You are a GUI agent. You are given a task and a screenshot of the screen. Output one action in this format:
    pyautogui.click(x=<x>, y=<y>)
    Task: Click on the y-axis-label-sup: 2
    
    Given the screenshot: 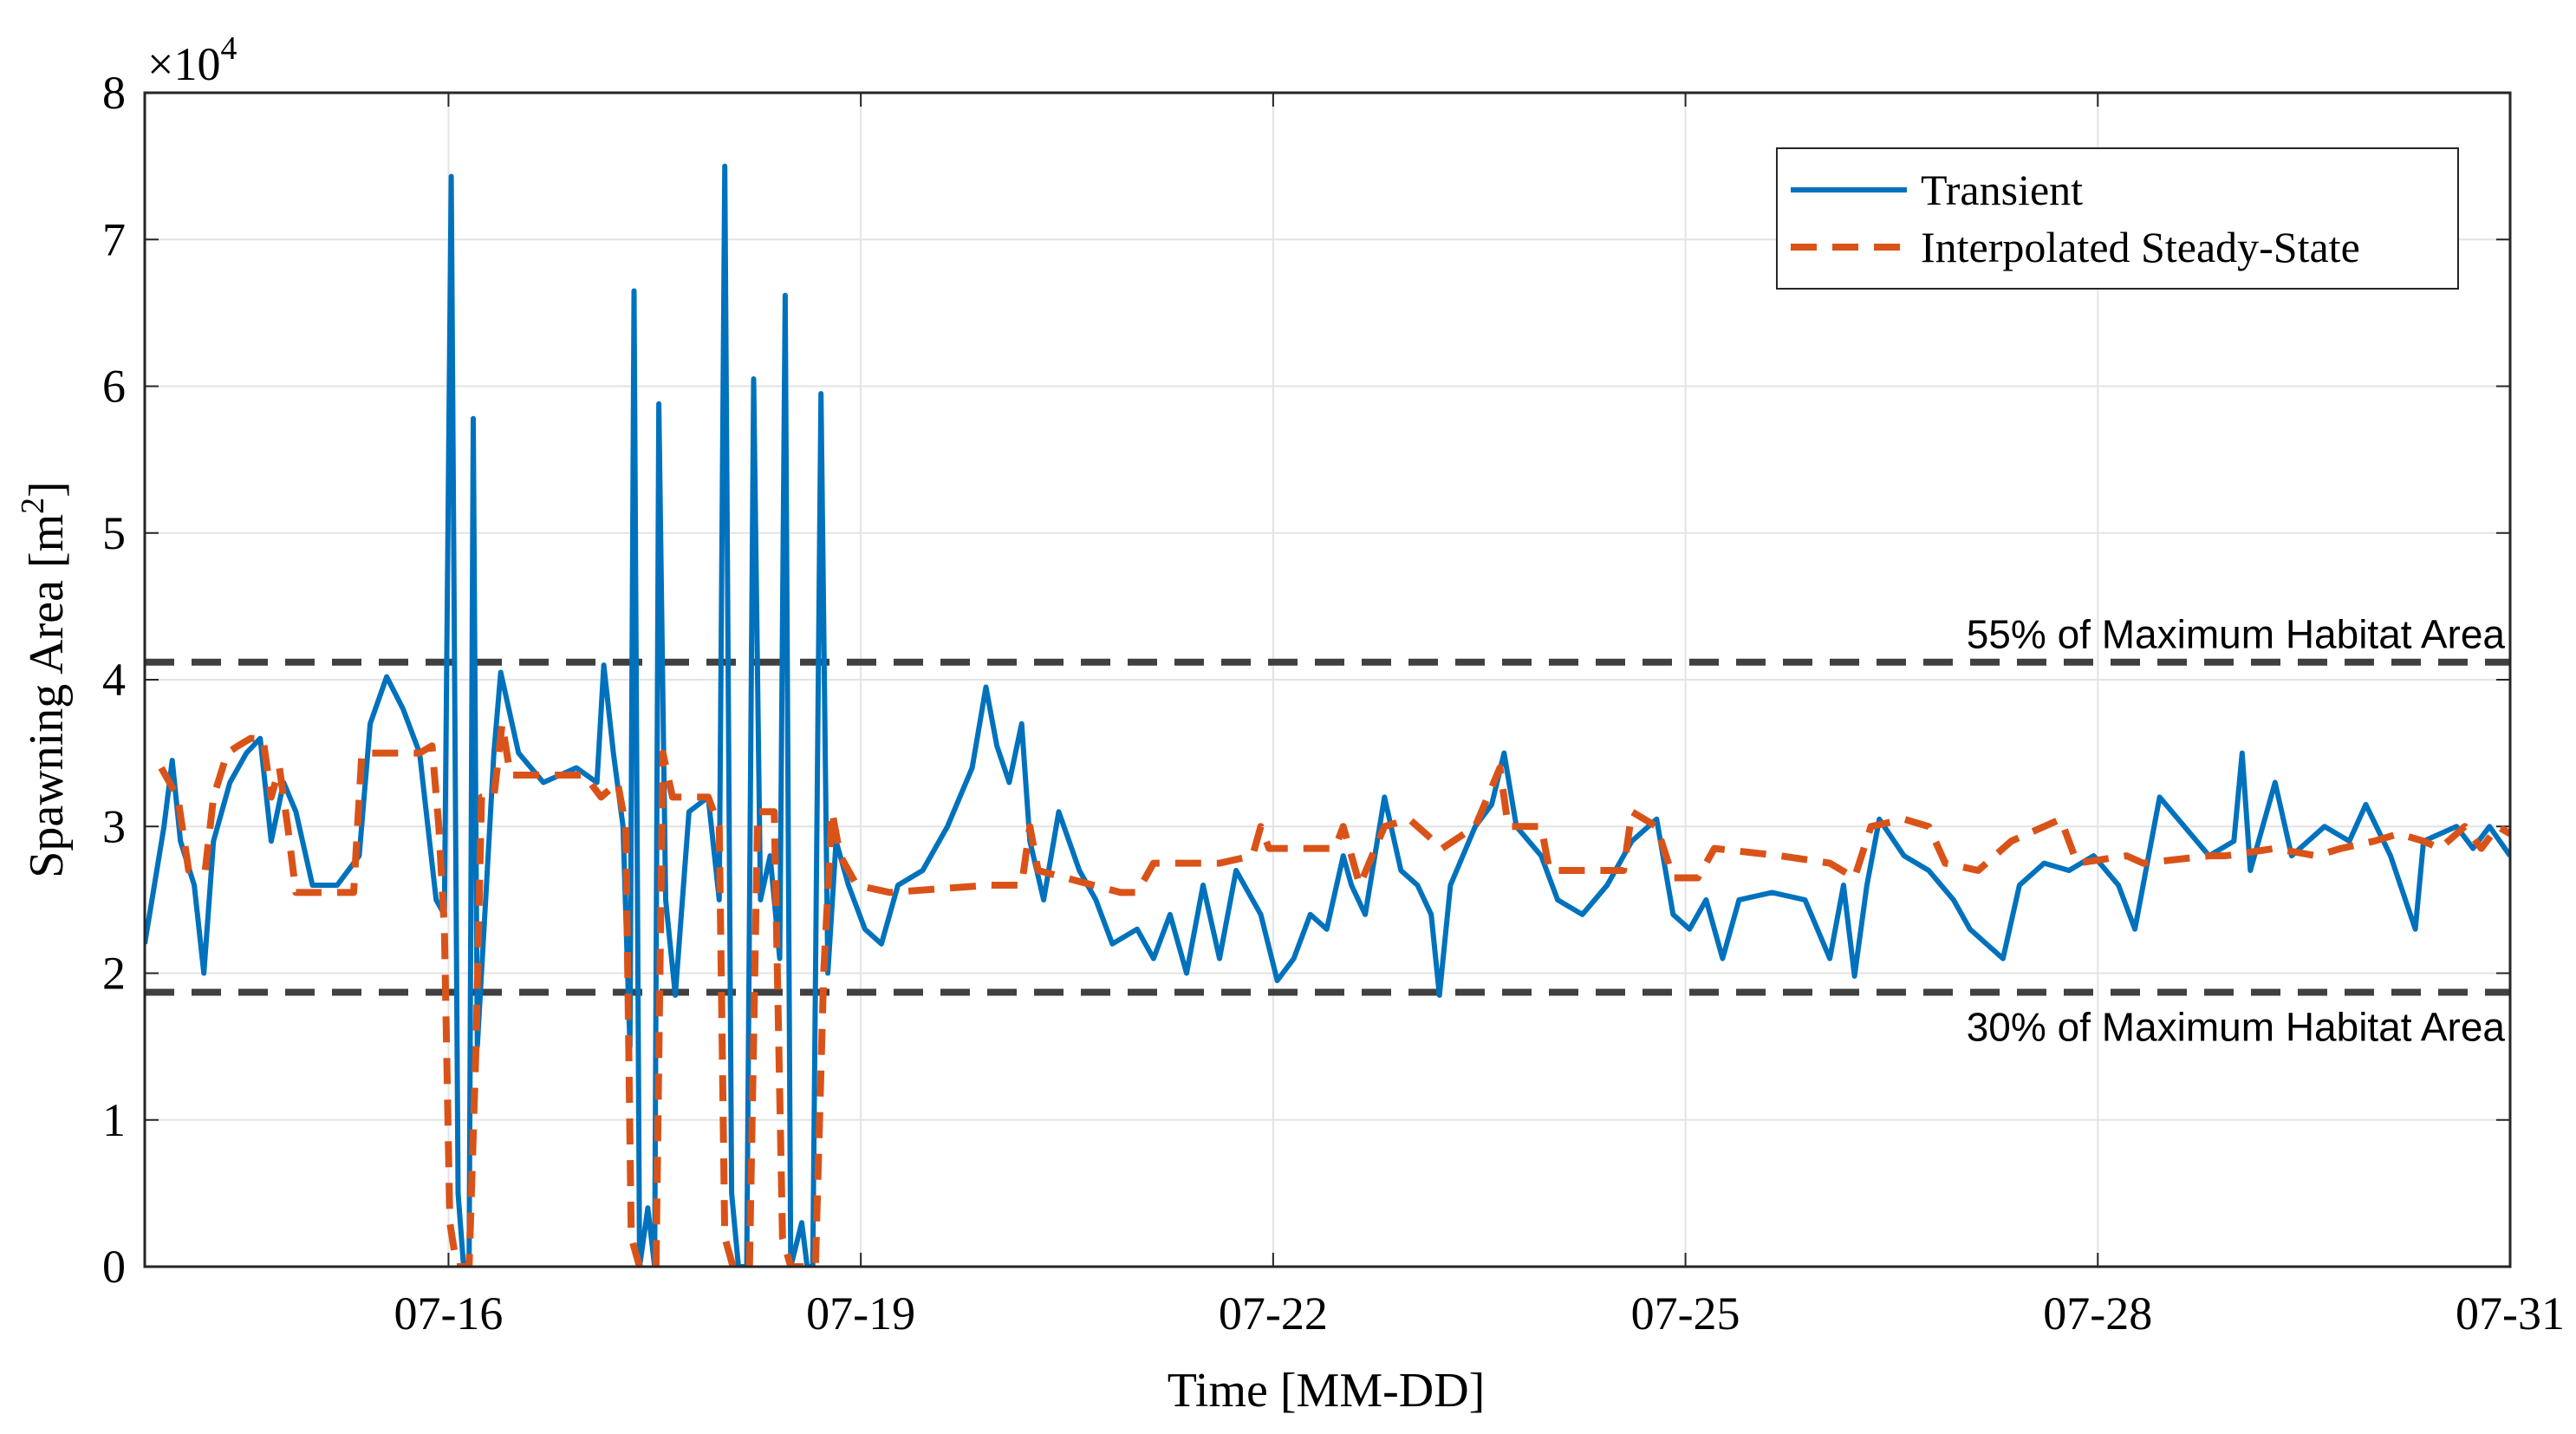 What is the action you would take?
    pyautogui.click(x=33, y=506)
    